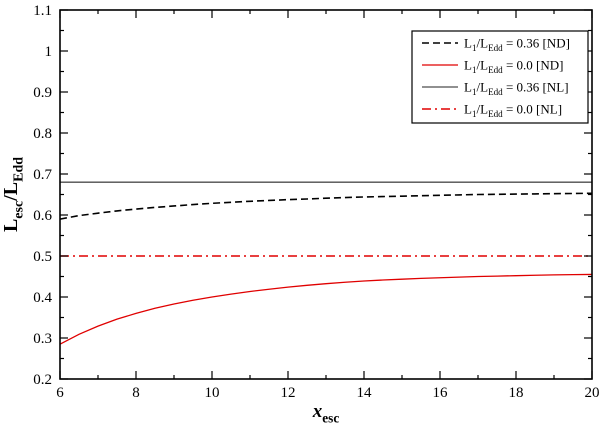  What do you see at coordinates (42, 380) in the screenshot?
I see `y-tick-label: 0.2` at bounding box center [42, 380].